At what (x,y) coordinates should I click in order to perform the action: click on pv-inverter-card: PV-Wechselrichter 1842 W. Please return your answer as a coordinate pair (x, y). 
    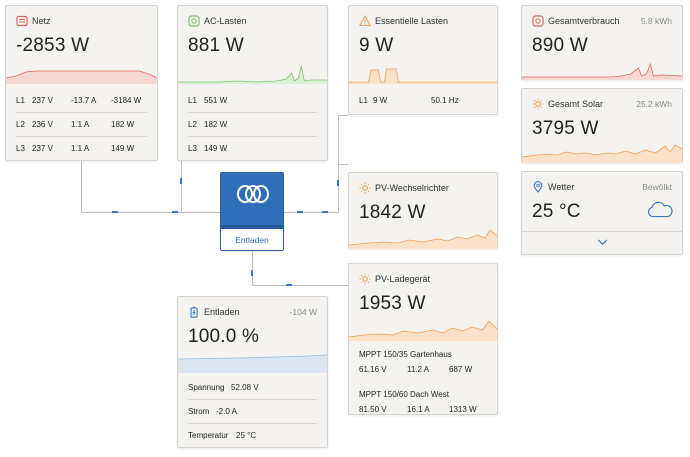
    Looking at the image, I should click on (423, 210).